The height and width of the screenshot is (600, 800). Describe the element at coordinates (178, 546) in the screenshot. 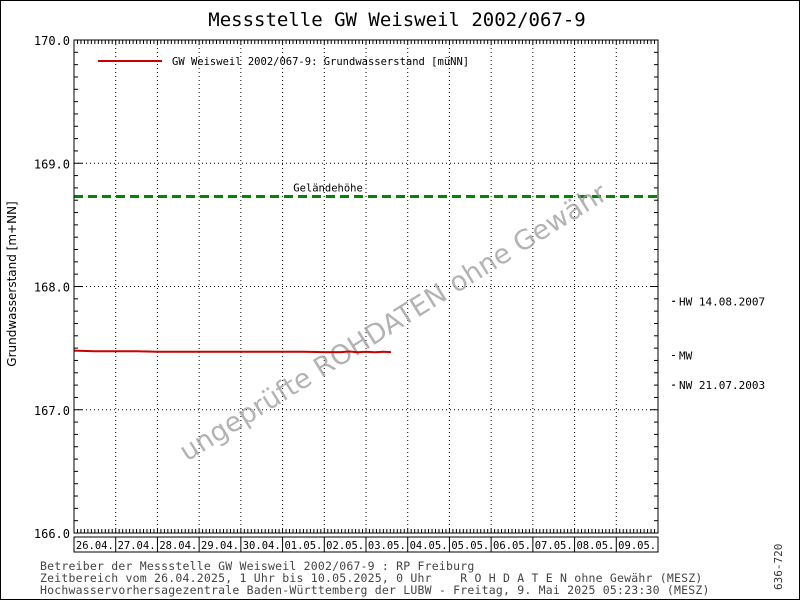

I see `x-tick-label: 28.04.` at that location.